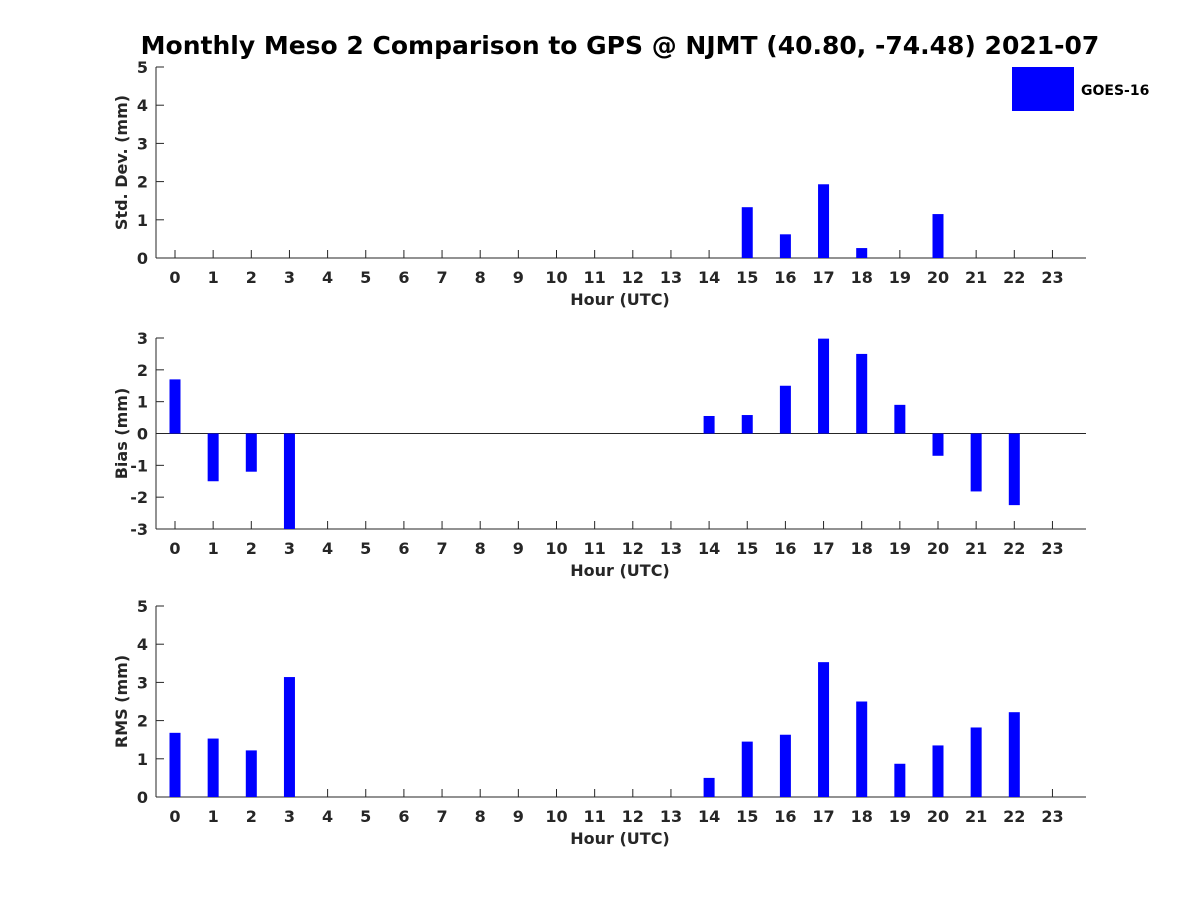  Describe the element at coordinates (139, 529) in the screenshot. I see `y-tick-label: -3` at that location.